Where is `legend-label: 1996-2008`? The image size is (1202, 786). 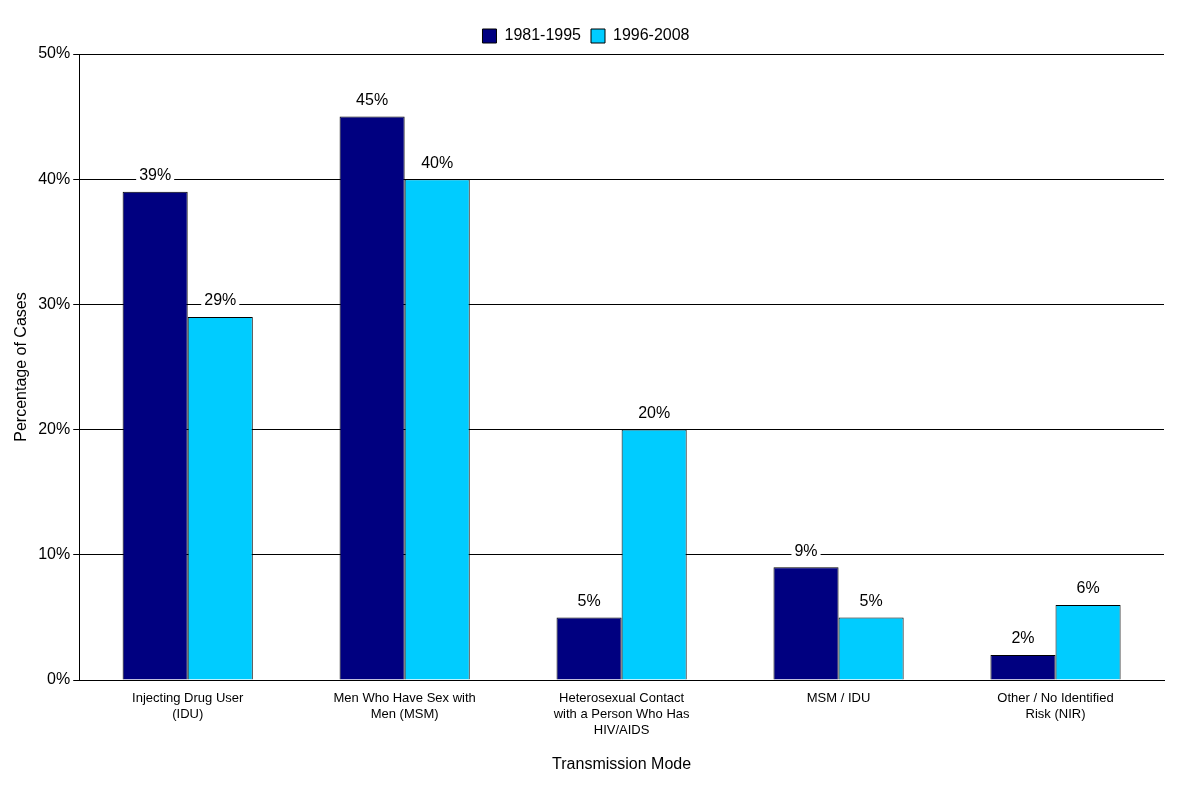 legend-label: 1996-2008 is located at coordinates (651, 35).